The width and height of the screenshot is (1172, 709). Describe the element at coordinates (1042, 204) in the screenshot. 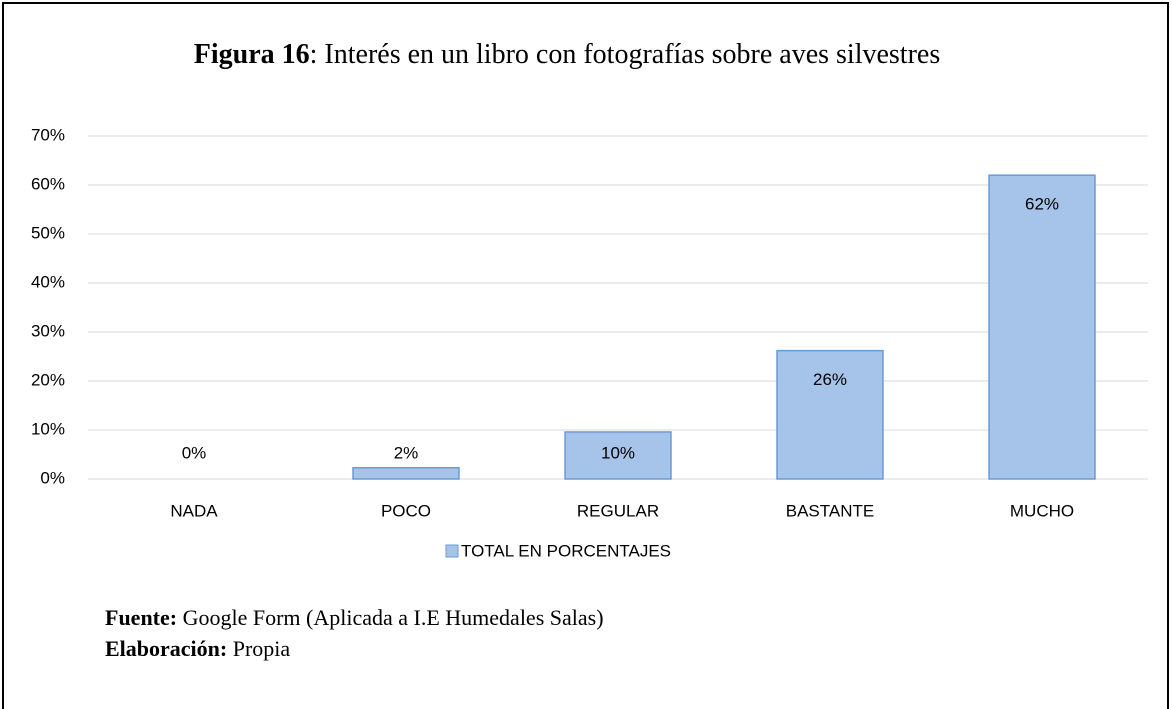

I see `data-label: 62%` at that location.